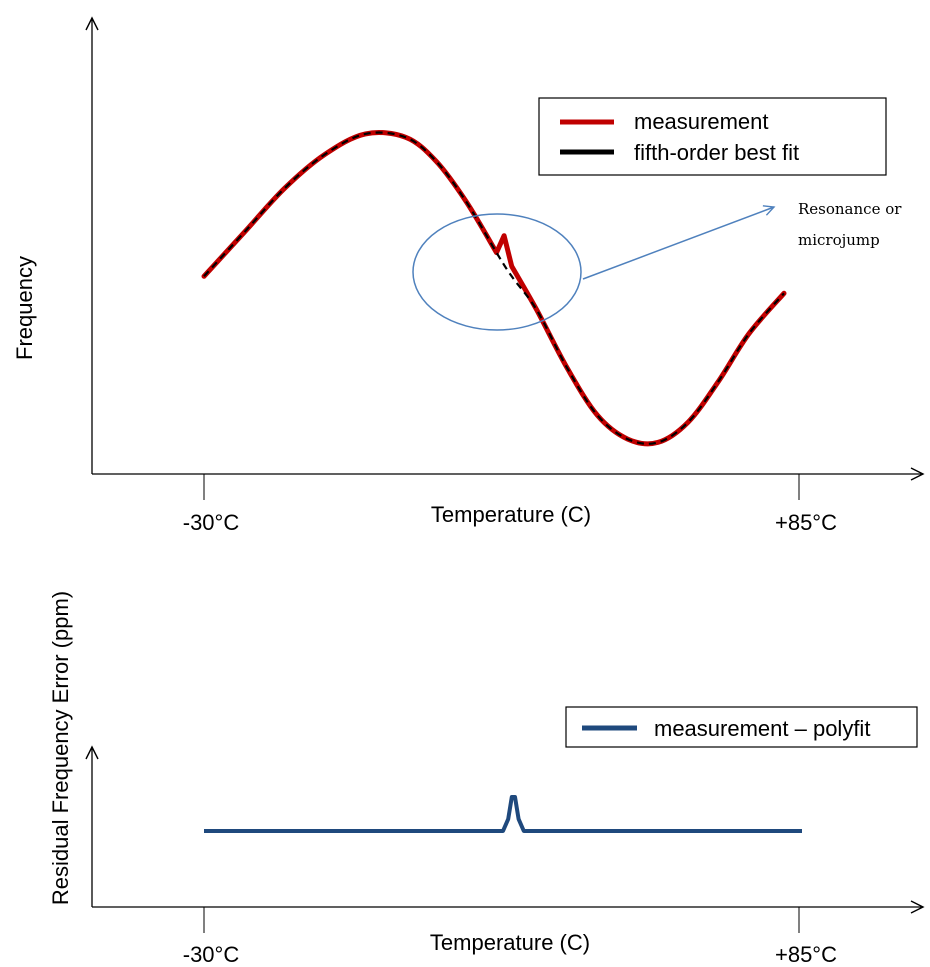 This screenshot has height=967, width=930. Describe the element at coordinates (511, 514) in the screenshot. I see `top-x-axis-label: Temperature (C)` at that location.